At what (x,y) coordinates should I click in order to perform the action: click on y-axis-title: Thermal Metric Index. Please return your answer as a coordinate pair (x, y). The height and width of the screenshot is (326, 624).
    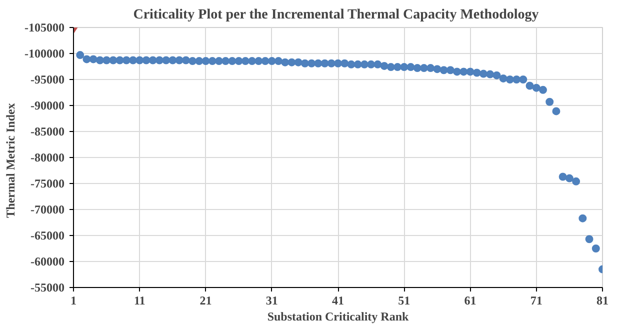
    Looking at the image, I should click on (11, 160).